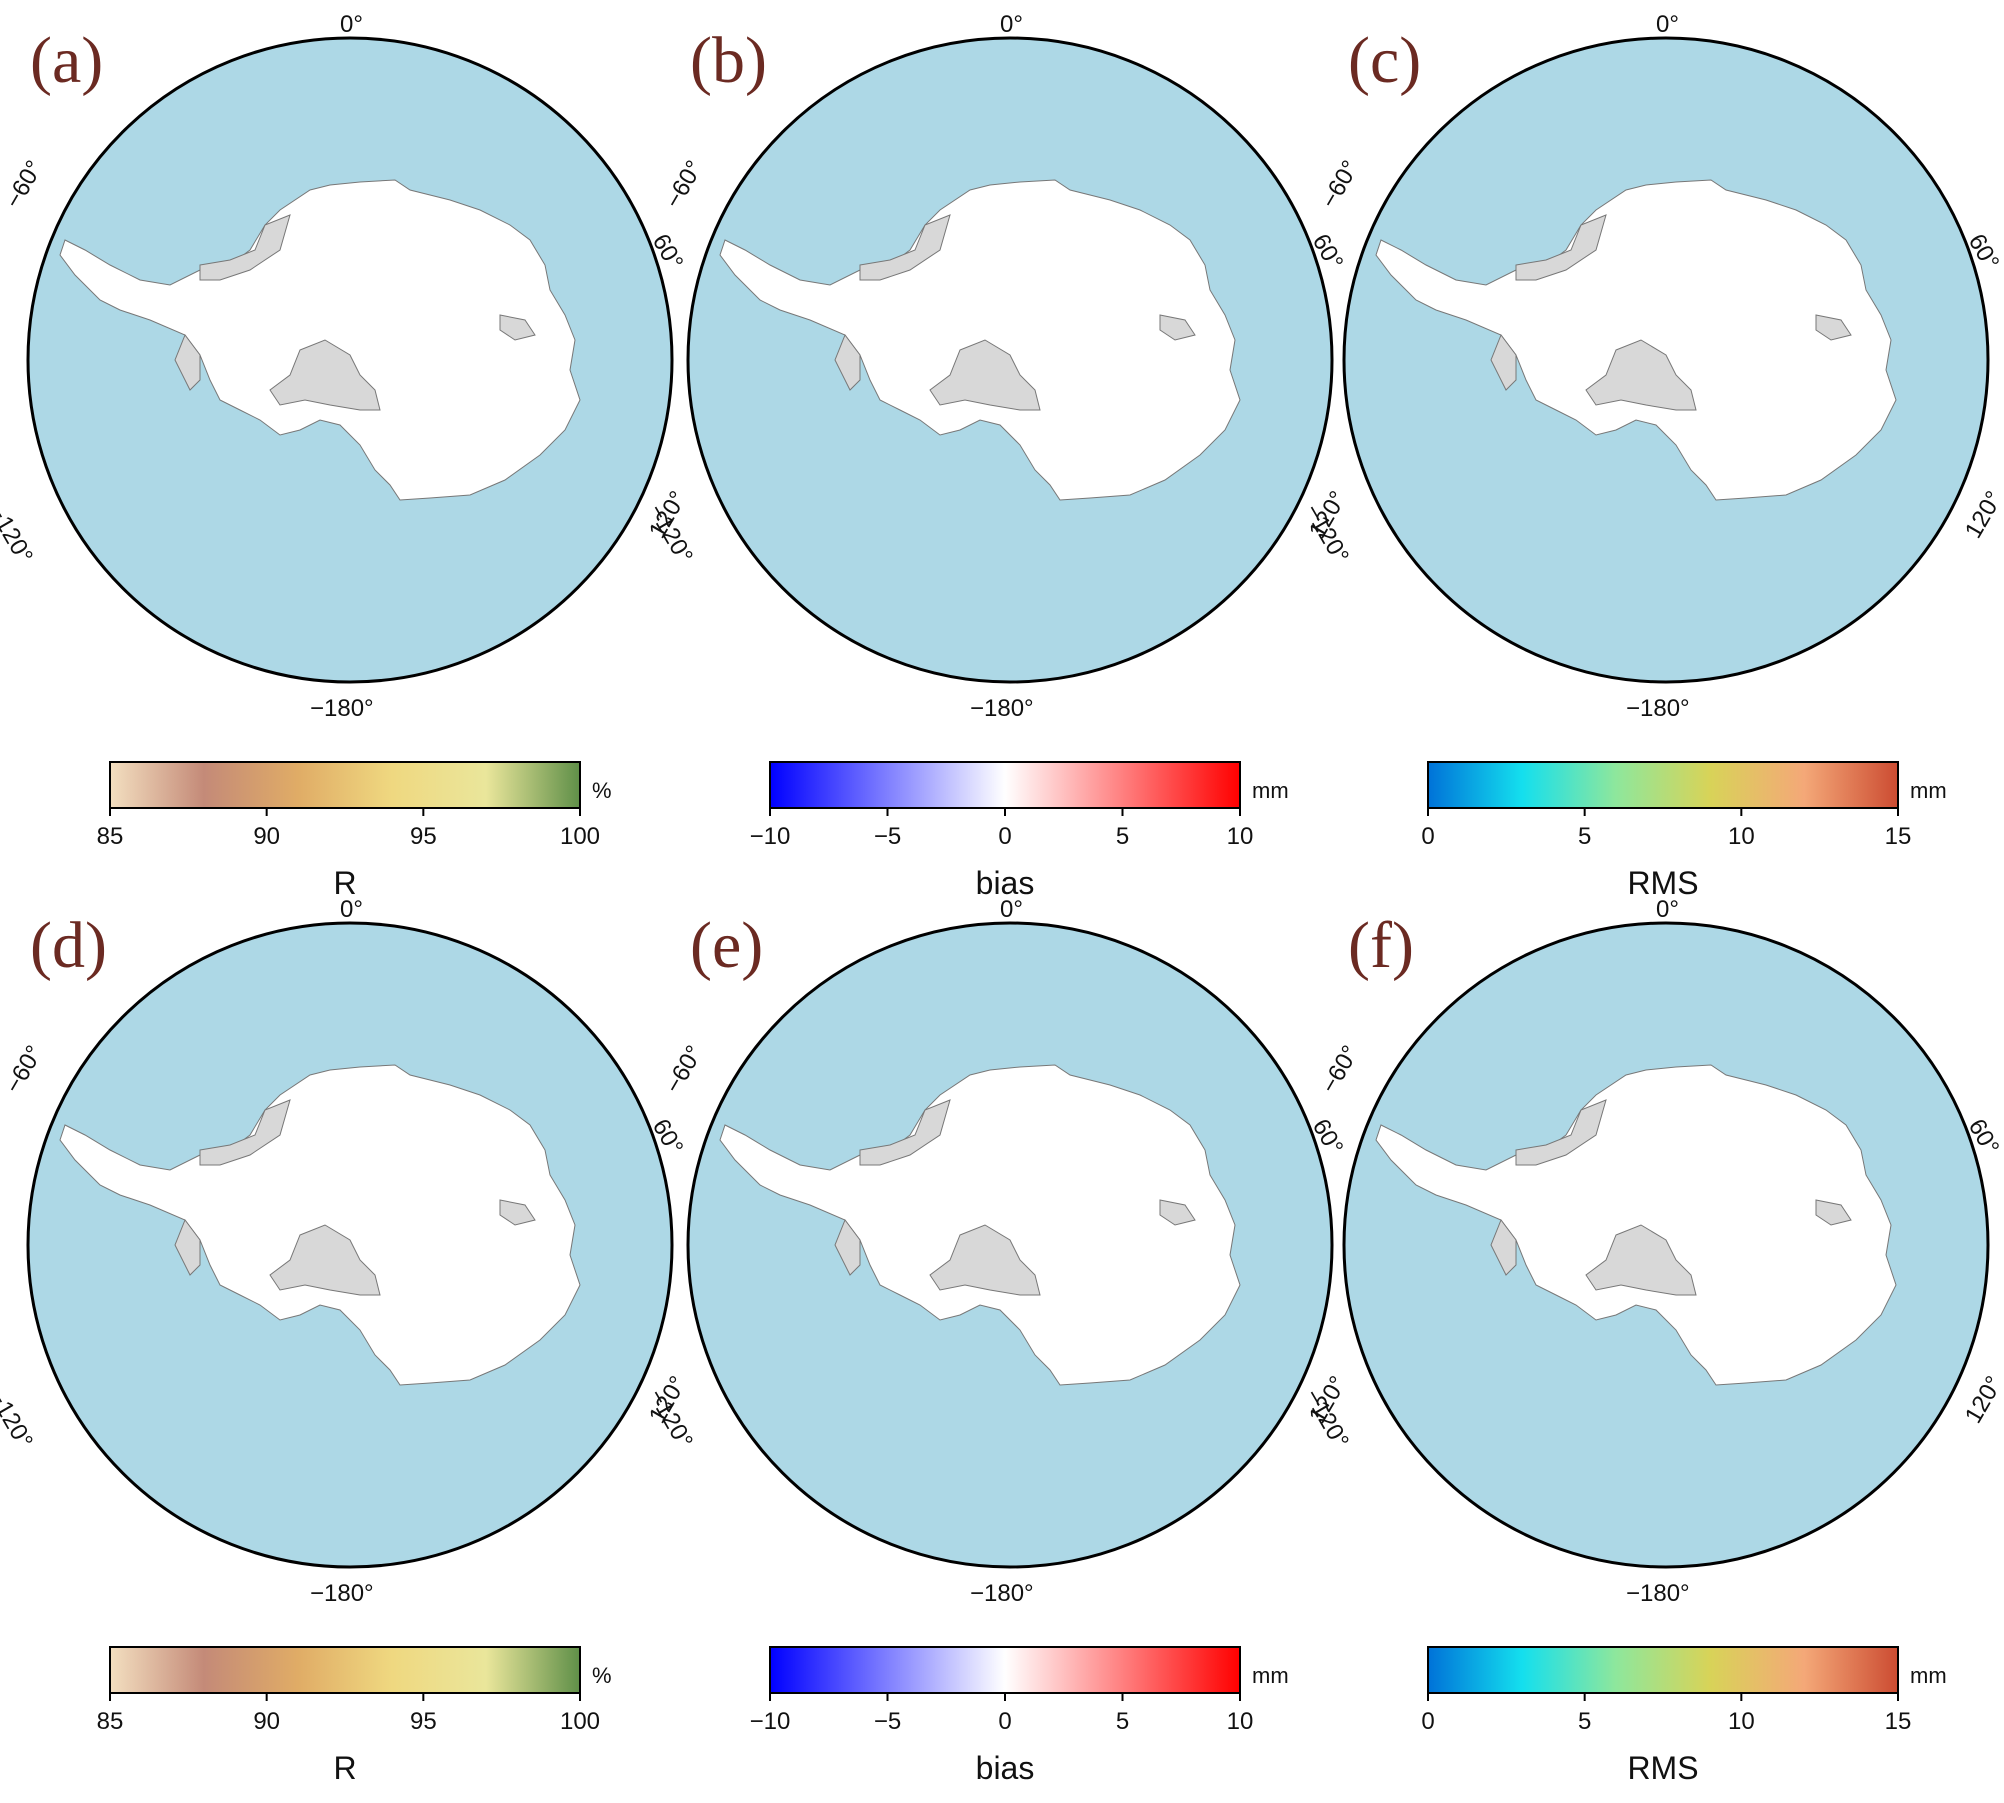  What do you see at coordinates (728, 60) in the screenshot?
I see `panel-letter: (b)` at bounding box center [728, 60].